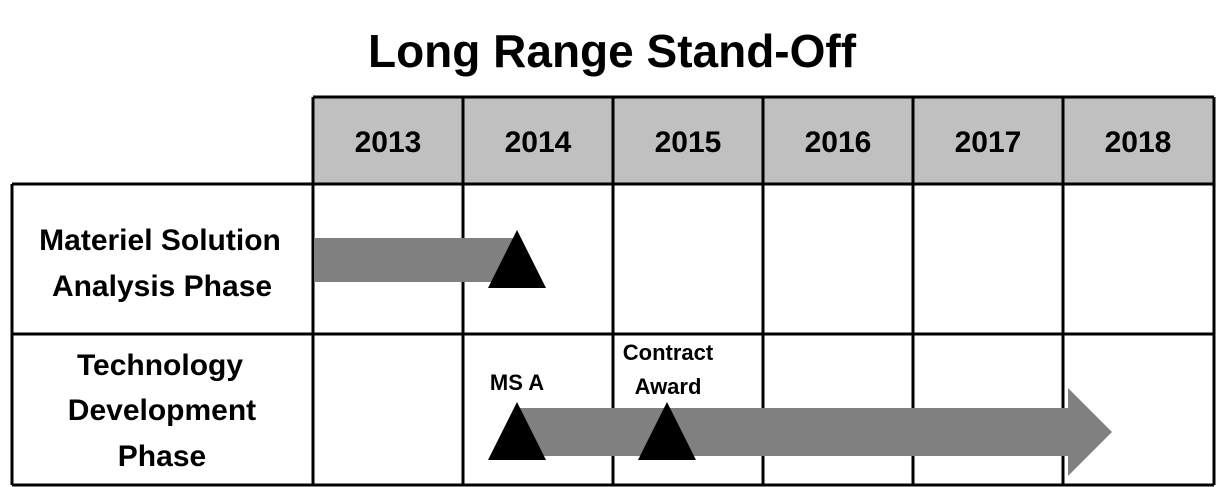  Describe the element at coordinates (668, 352) in the screenshot. I see `contract-award-label-line1: Contract` at that location.